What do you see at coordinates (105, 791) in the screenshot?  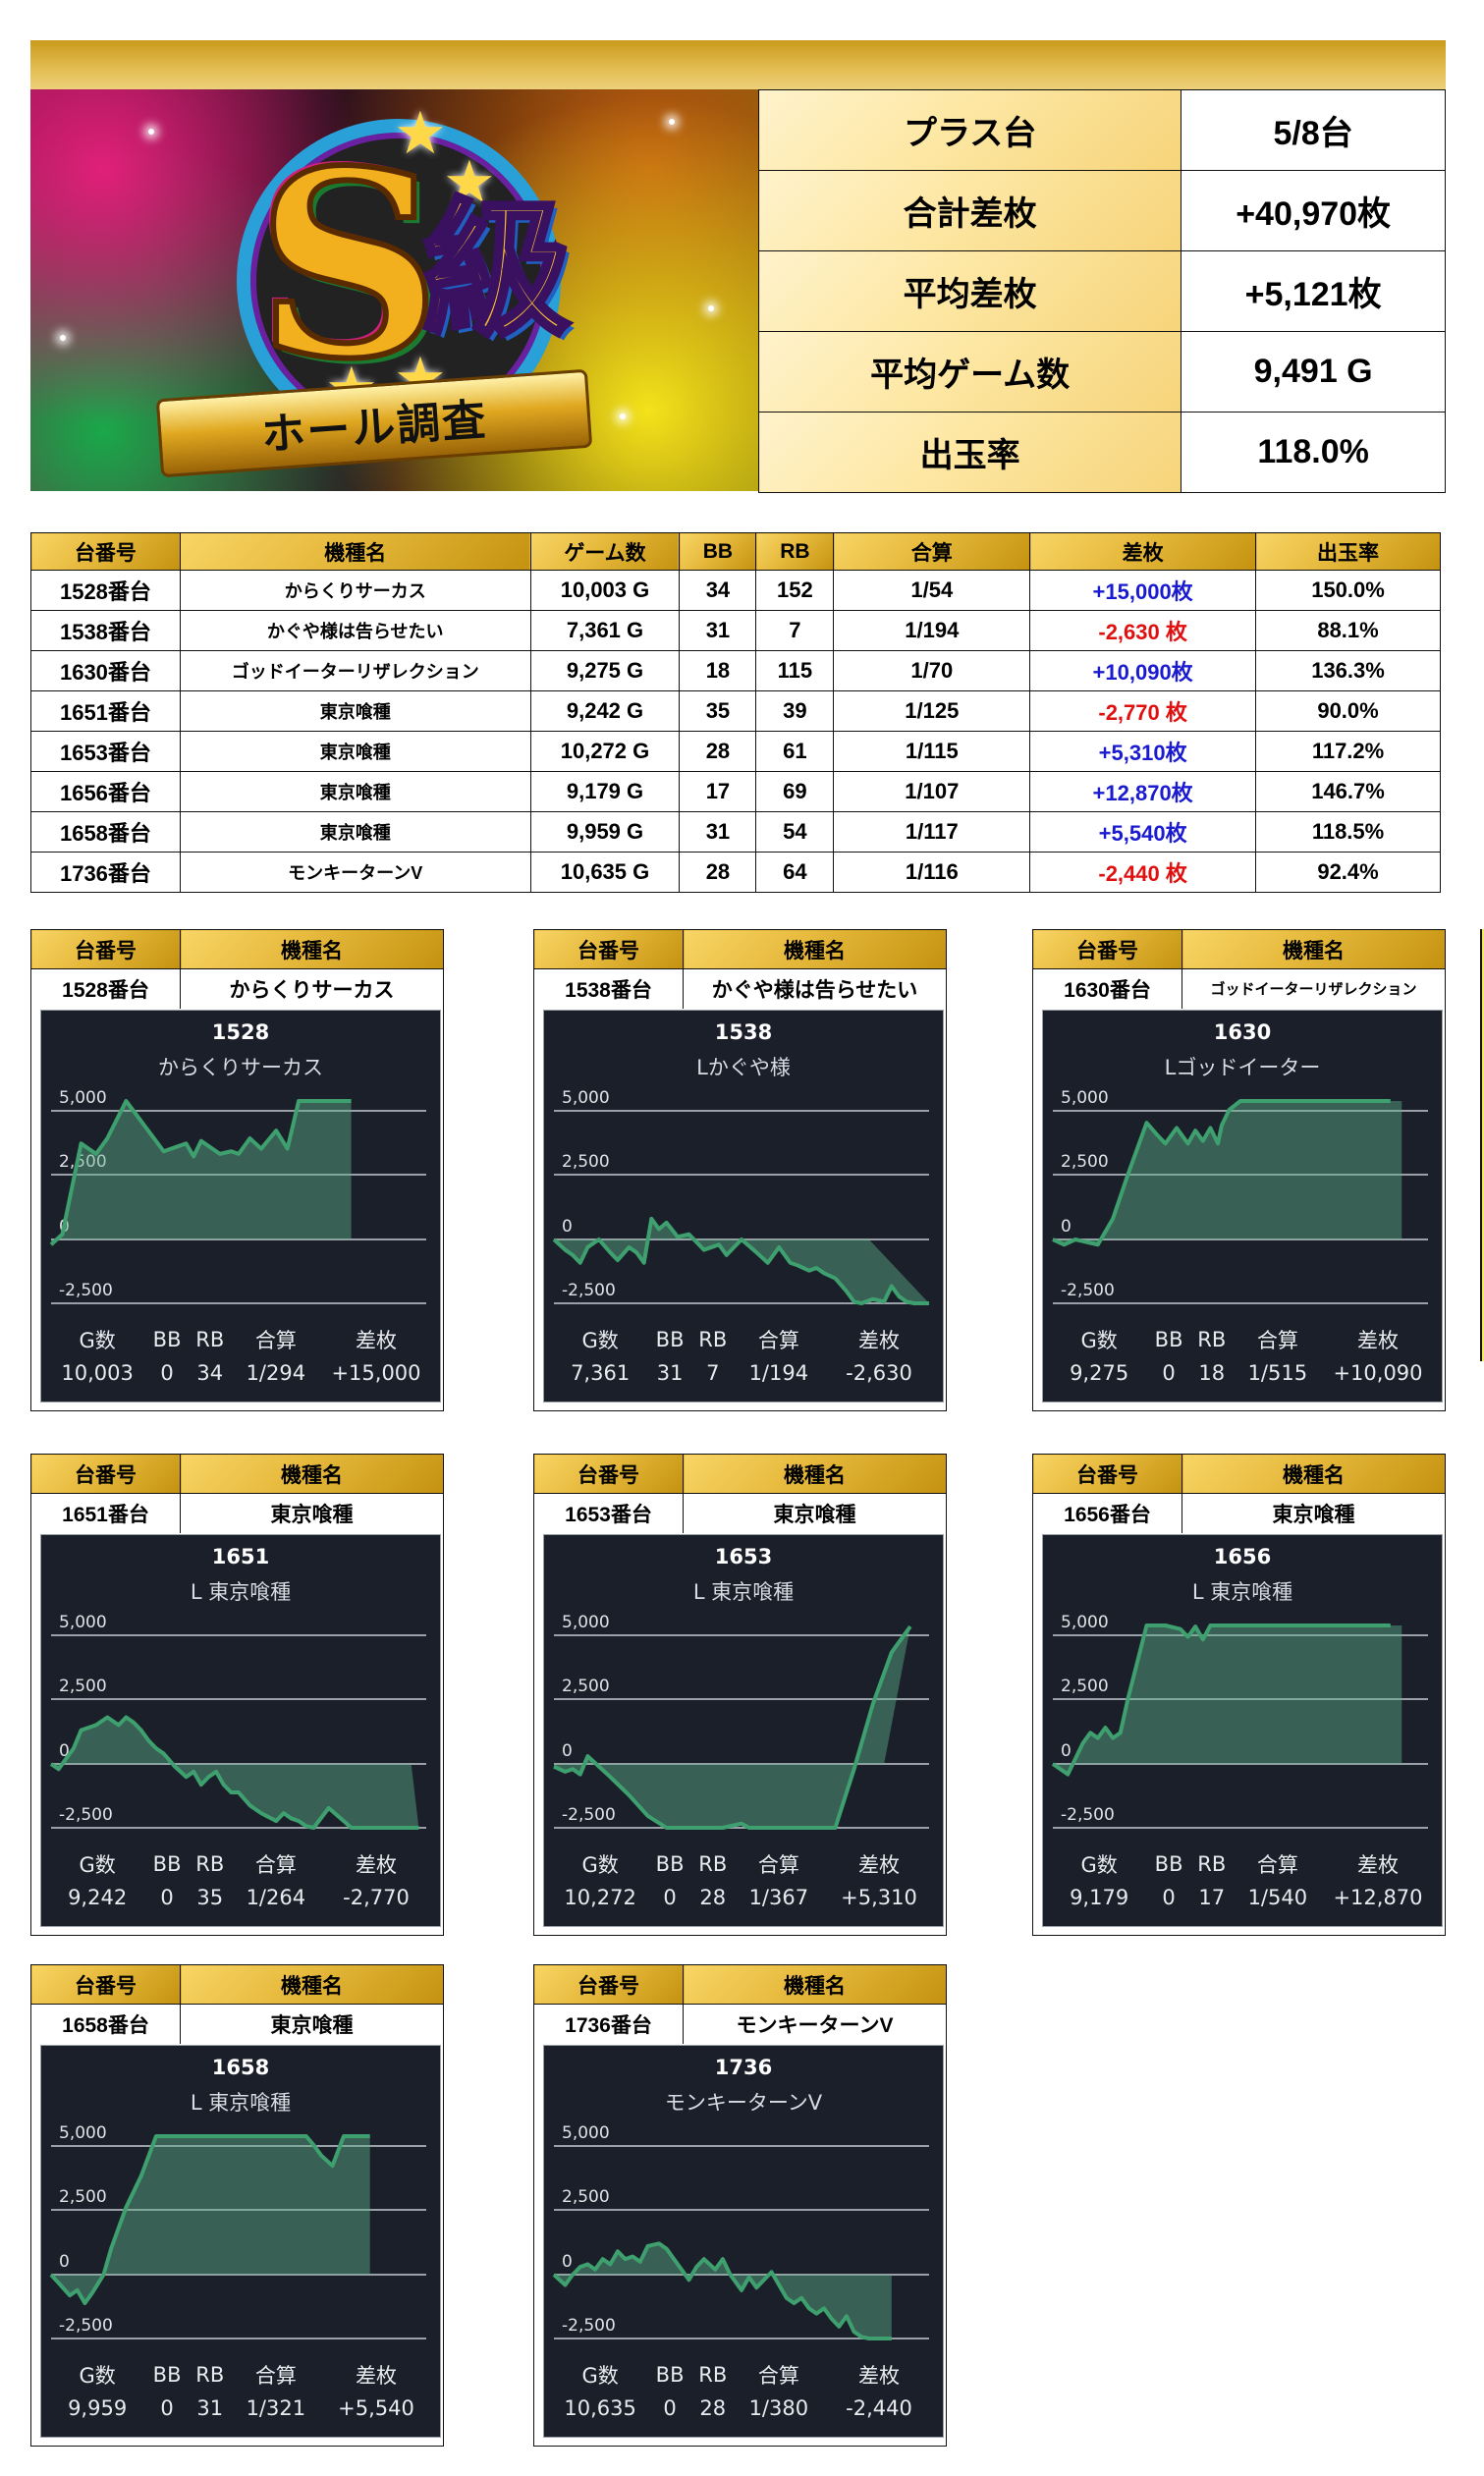 I see `cell-no: 1656番台` at bounding box center [105, 791].